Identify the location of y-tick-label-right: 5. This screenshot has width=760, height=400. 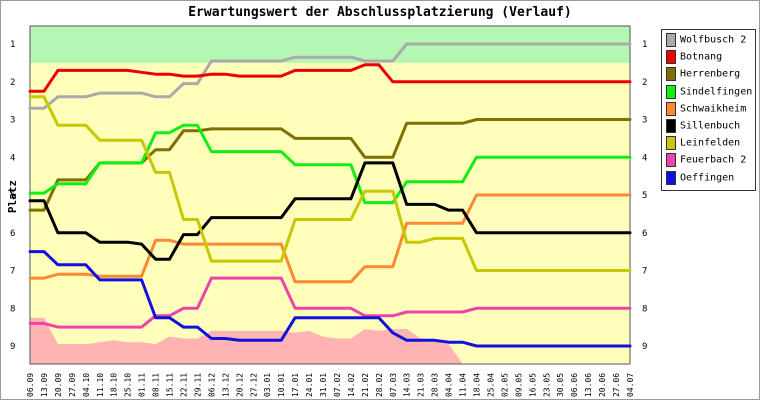
(644, 196).